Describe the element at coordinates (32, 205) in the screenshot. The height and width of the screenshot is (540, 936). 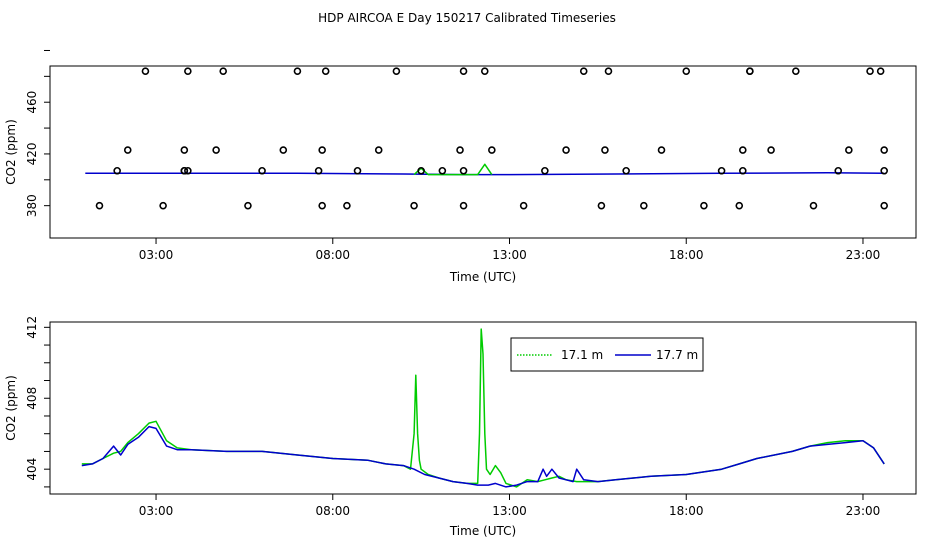
I see `panel-1-y-tick-label: 380` at that location.